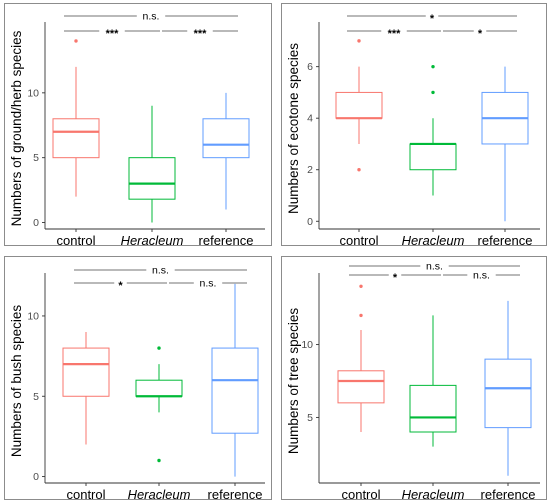  What do you see at coordinates (310, 119) in the screenshot?
I see `y-tick-label: 4` at bounding box center [310, 119].